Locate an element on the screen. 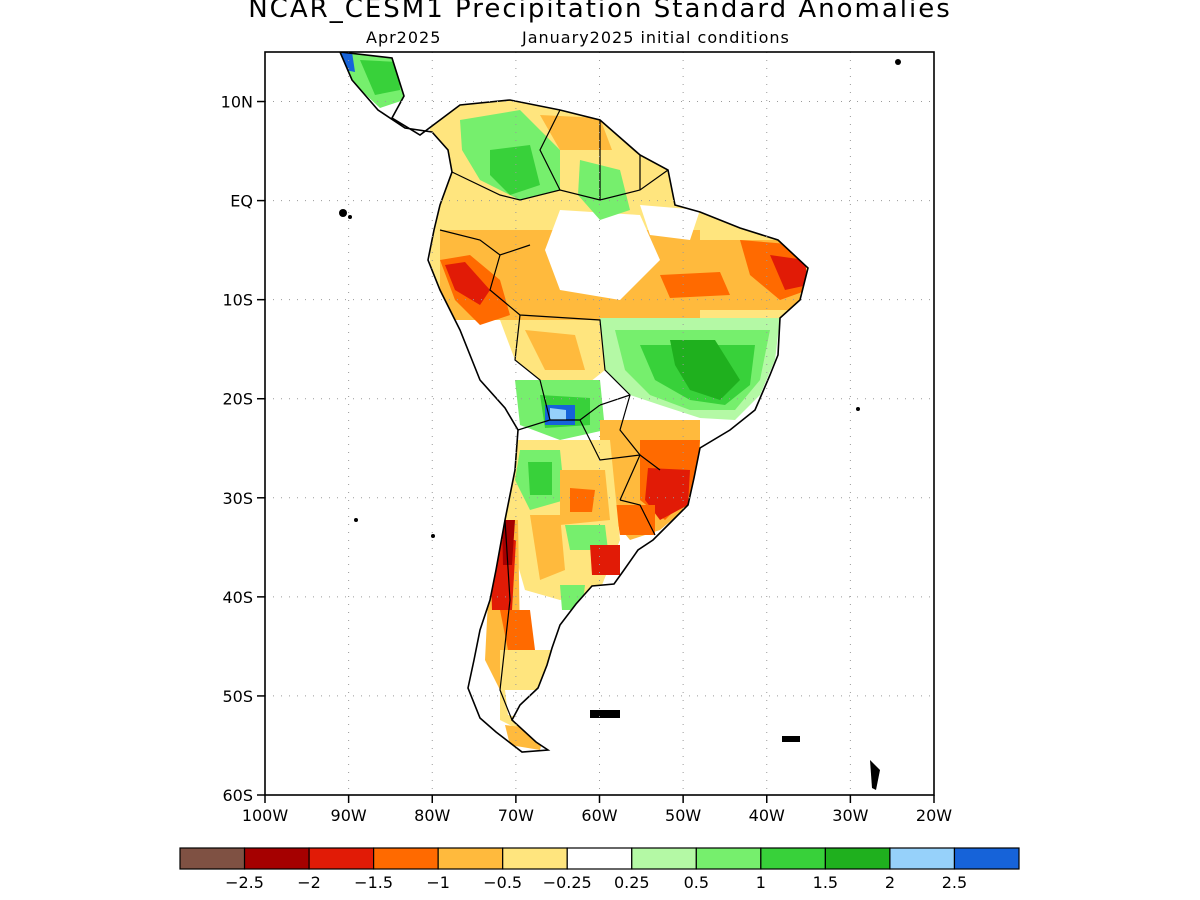 This screenshot has height=900, width=1200. lat-tick-label: 10N is located at coordinates (237, 102).